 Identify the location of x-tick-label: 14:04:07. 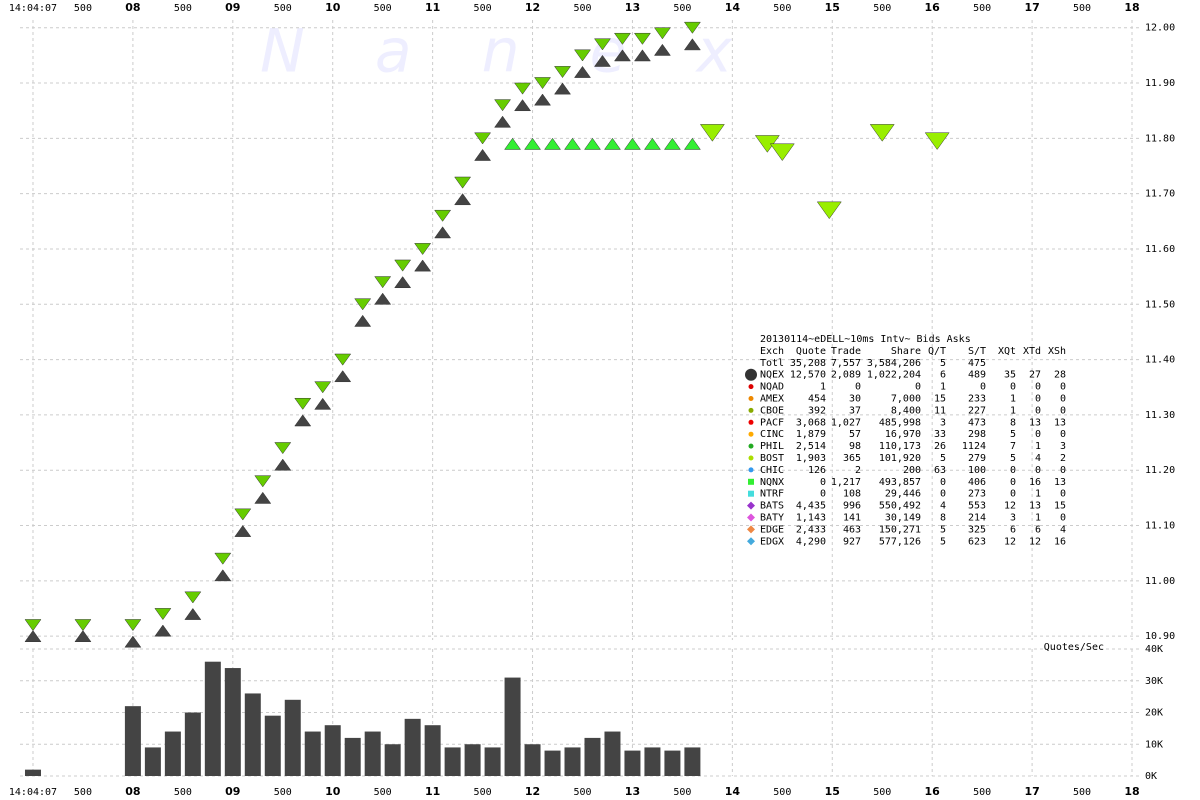
(33, 792).